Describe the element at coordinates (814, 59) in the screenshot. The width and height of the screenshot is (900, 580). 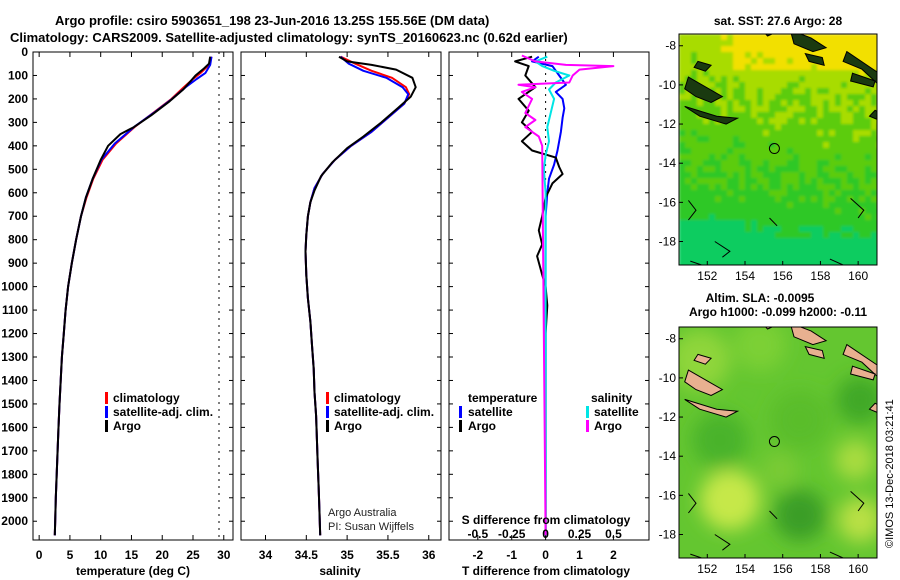
I see `island-outline` at that location.